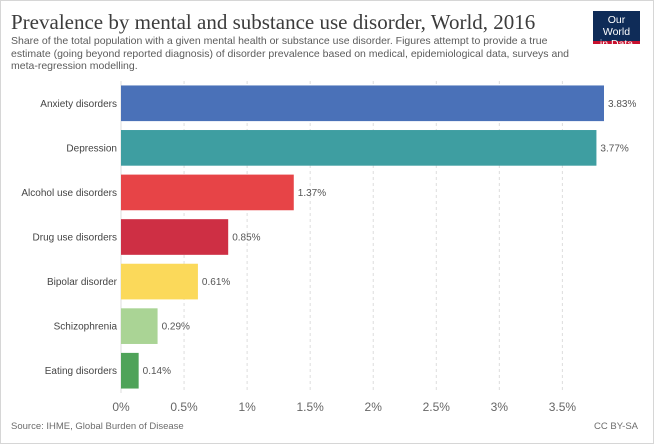 The width and height of the screenshot is (654, 444). What do you see at coordinates (216, 282) in the screenshot?
I see `data-label: 0.61%` at bounding box center [216, 282].